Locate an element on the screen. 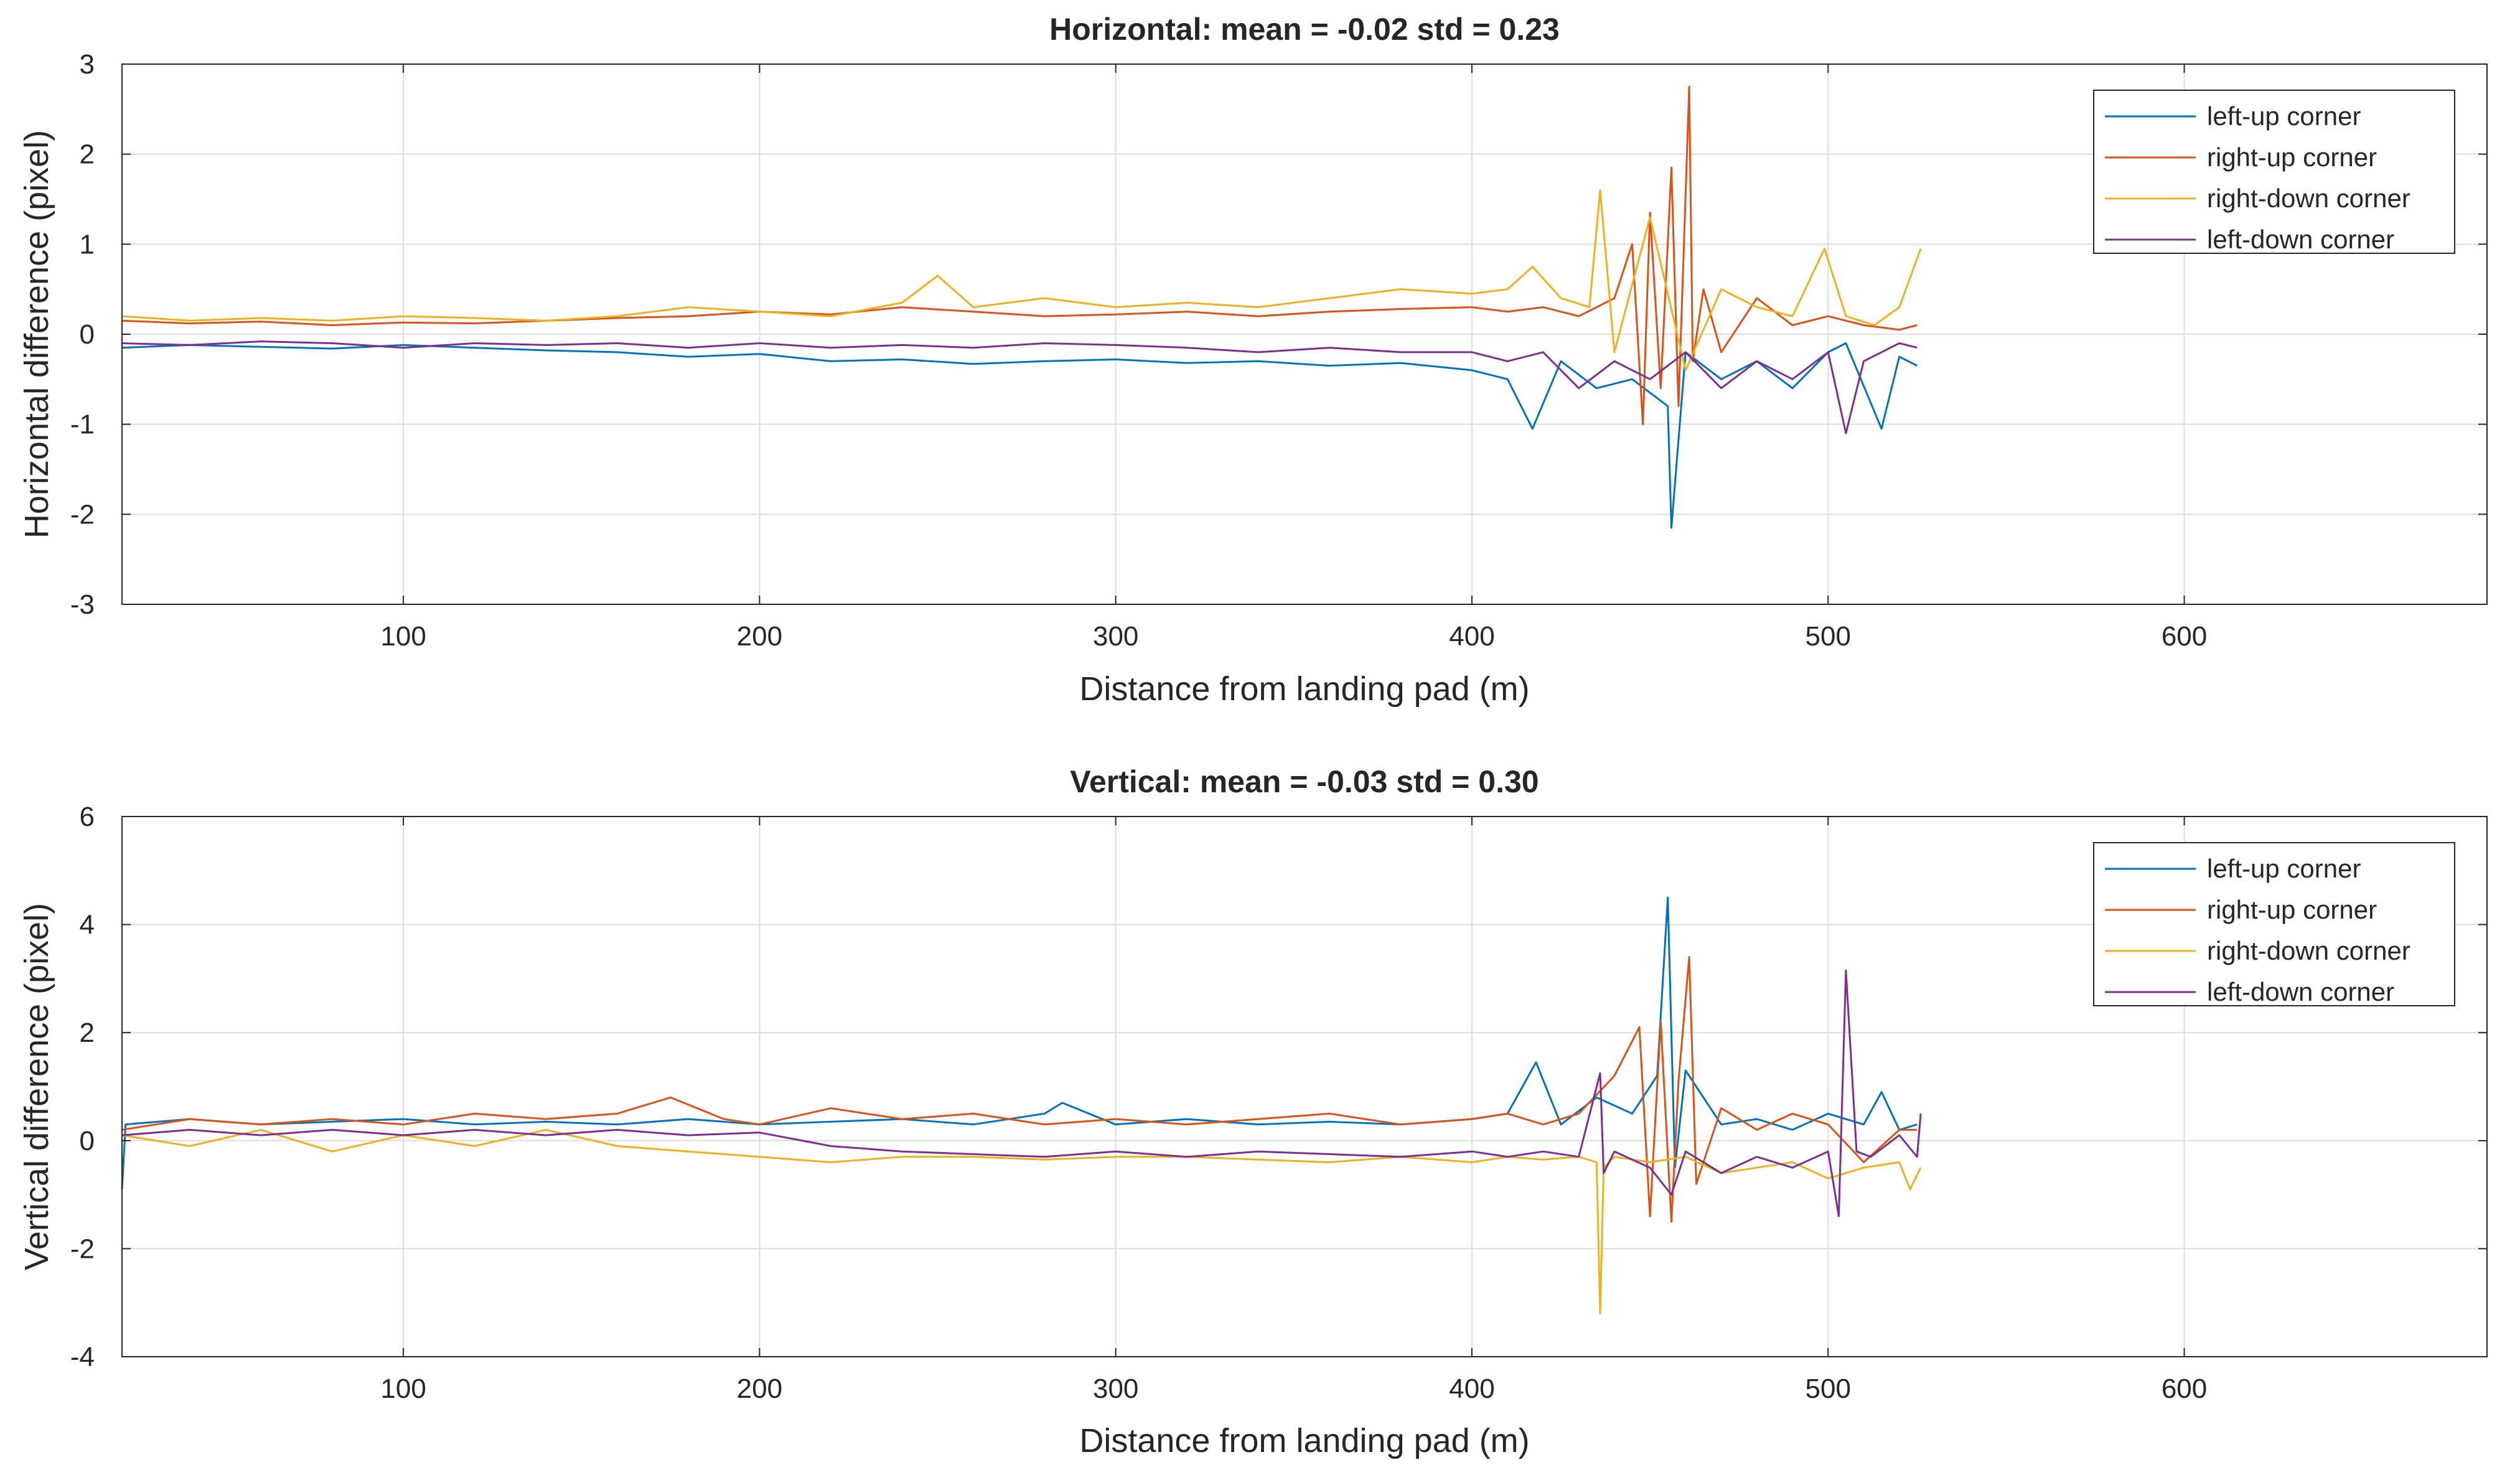 The width and height of the screenshot is (2520, 1470). y-tick-label: 6 is located at coordinates (87, 817).